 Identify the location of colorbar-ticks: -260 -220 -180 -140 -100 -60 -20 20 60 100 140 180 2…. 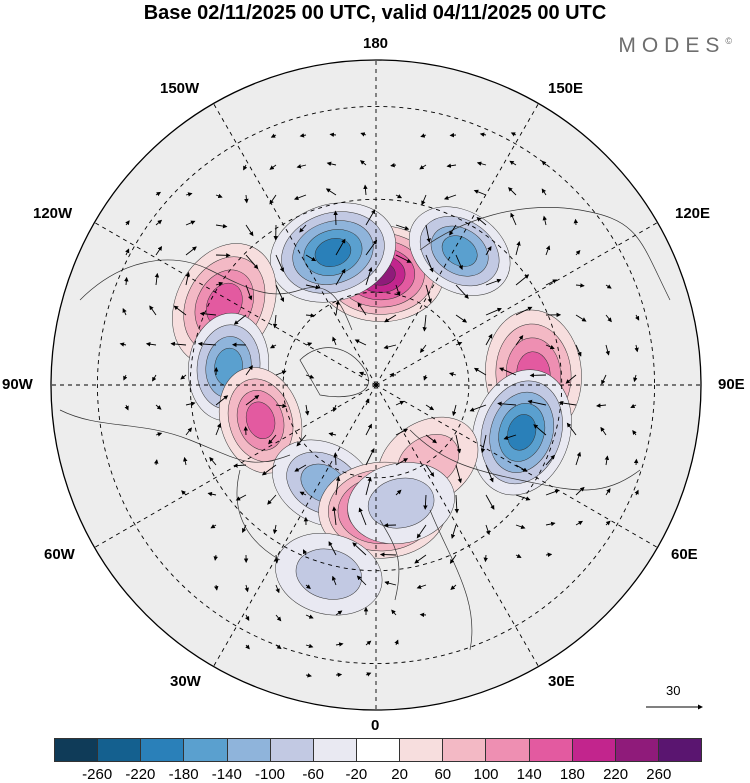
(375, 774).